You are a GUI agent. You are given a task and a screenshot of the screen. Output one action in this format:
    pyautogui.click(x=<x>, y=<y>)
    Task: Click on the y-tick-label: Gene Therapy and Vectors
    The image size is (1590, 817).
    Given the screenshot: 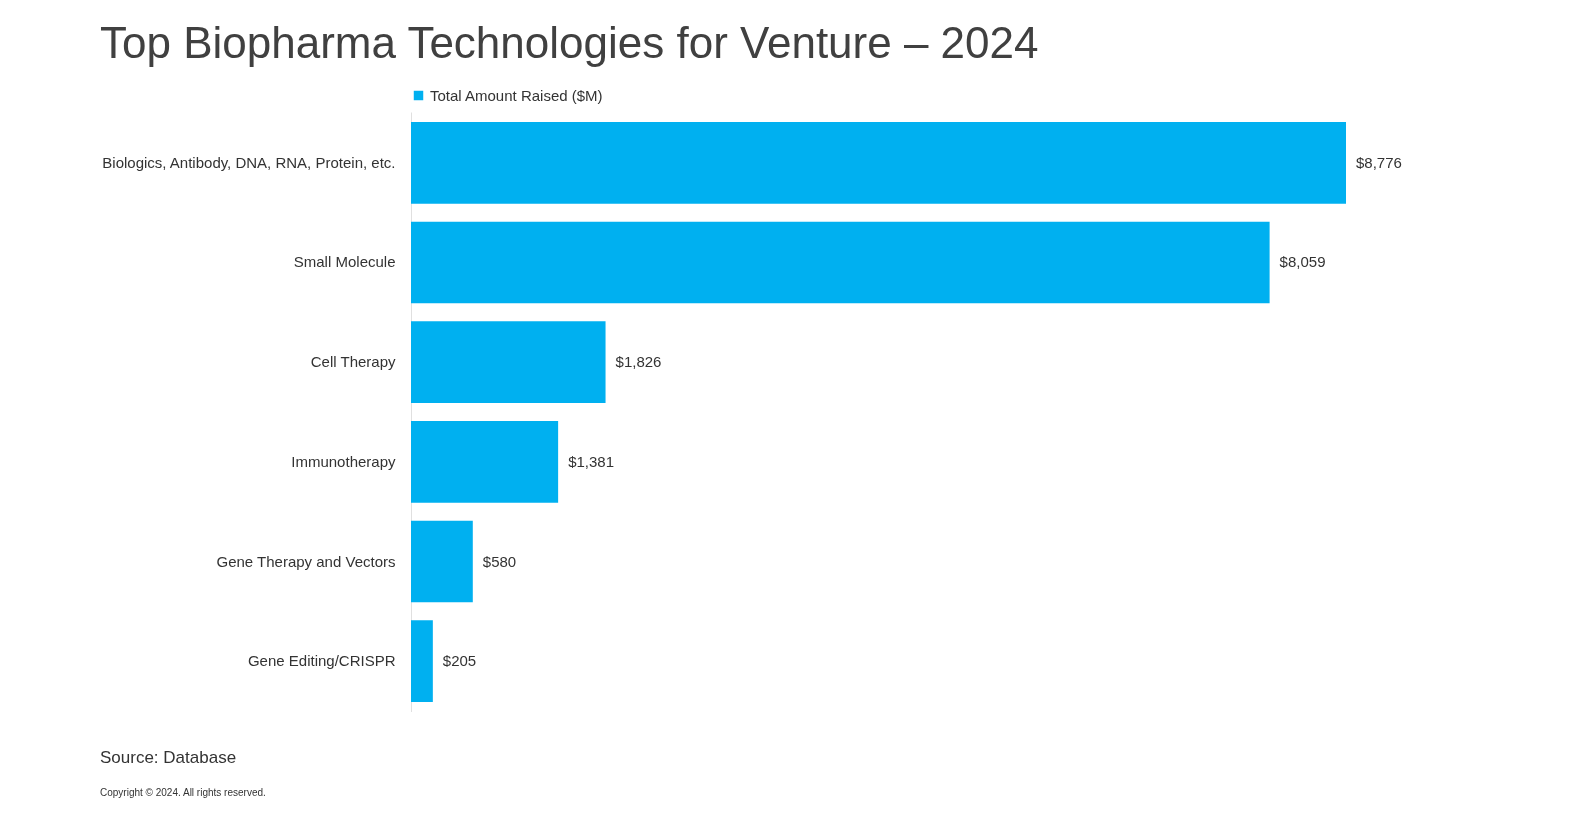 What is the action you would take?
    pyautogui.click(x=306, y=561)
    